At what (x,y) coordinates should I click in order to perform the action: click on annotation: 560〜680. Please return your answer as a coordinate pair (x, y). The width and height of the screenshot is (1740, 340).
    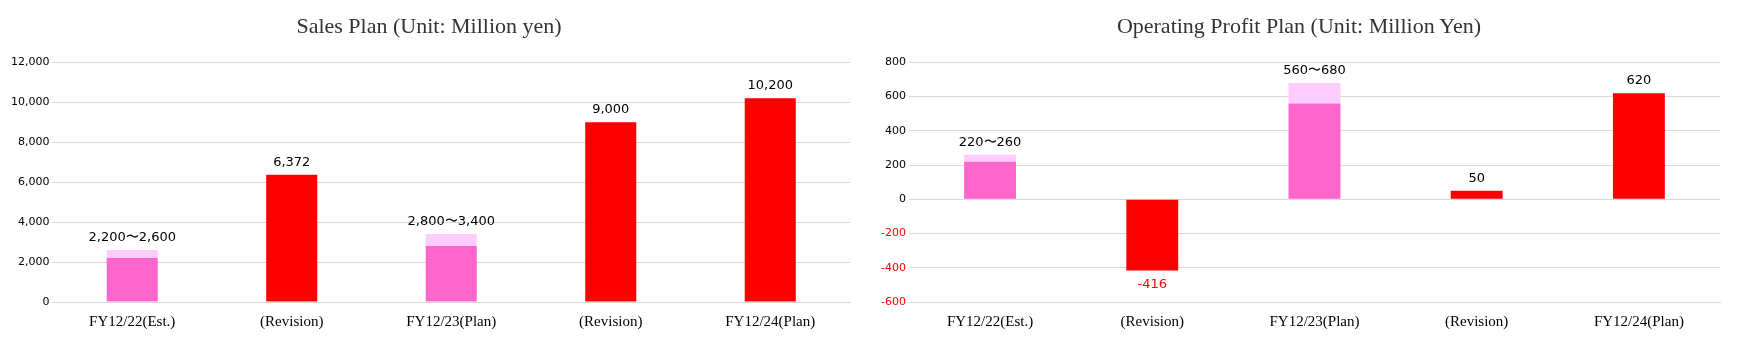
    Looking at the image, I should click on (1314, 69).